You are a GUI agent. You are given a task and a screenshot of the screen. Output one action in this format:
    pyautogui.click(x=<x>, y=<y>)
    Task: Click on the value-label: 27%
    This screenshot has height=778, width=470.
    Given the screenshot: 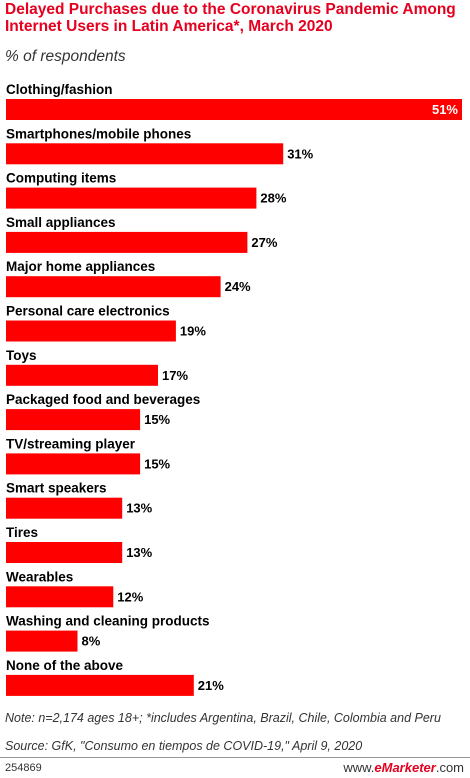 What is the action you would take?
    pyautogui.click(x=264, y=242)
    